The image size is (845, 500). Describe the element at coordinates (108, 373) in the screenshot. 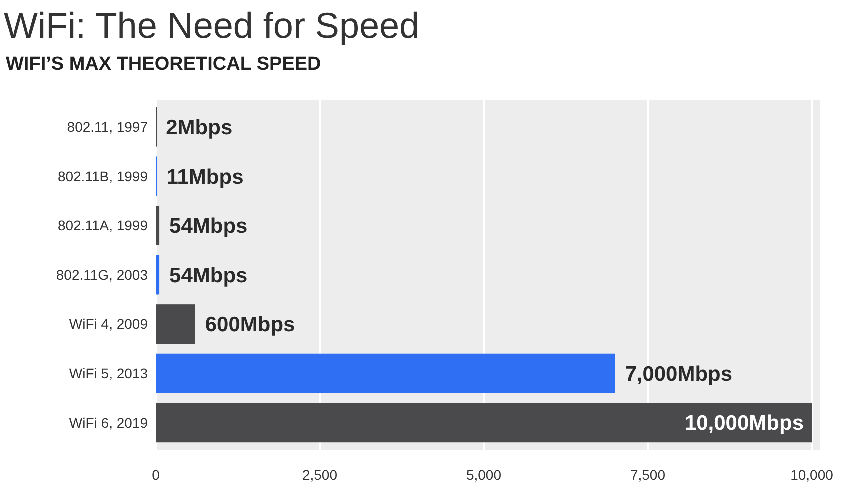

I see `y-tick-label: WiFi 5, 2013` at that location.